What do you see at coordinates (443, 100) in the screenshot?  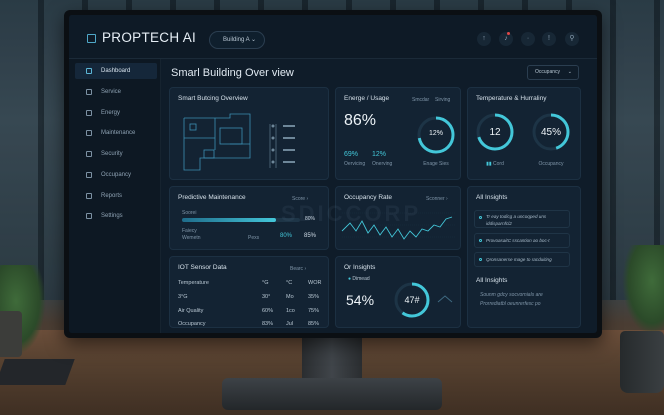 I see `energy-tab-2: Sirving` at bounding box center [443, 100].